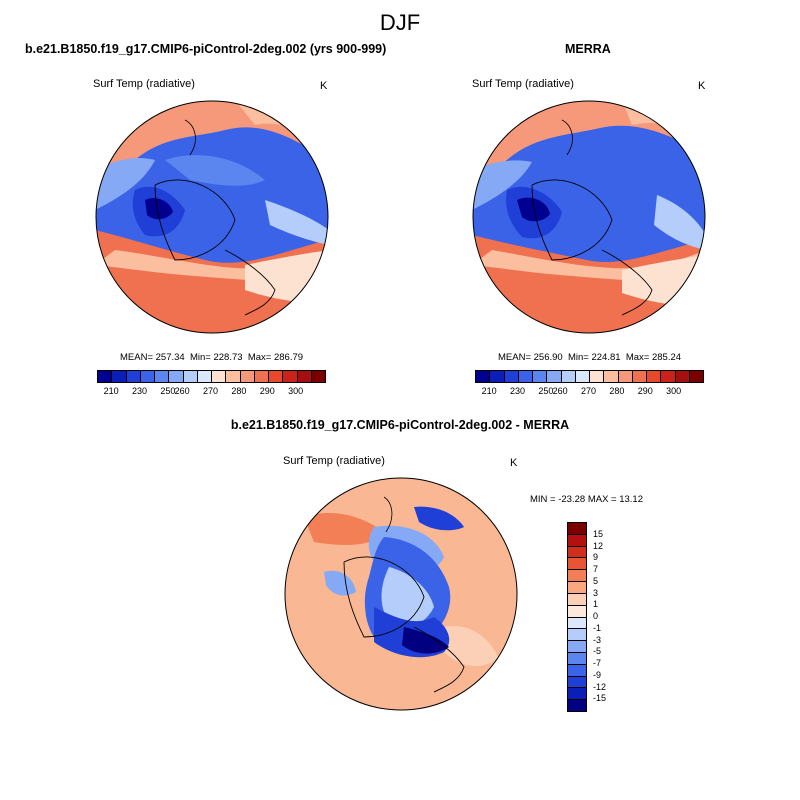 This screenshot has height=800, width=800. What do you see at coordinates (598, 533) in the screenshot?
I see `colorbar-tick-label: 15` at bounding box center [598, 533].